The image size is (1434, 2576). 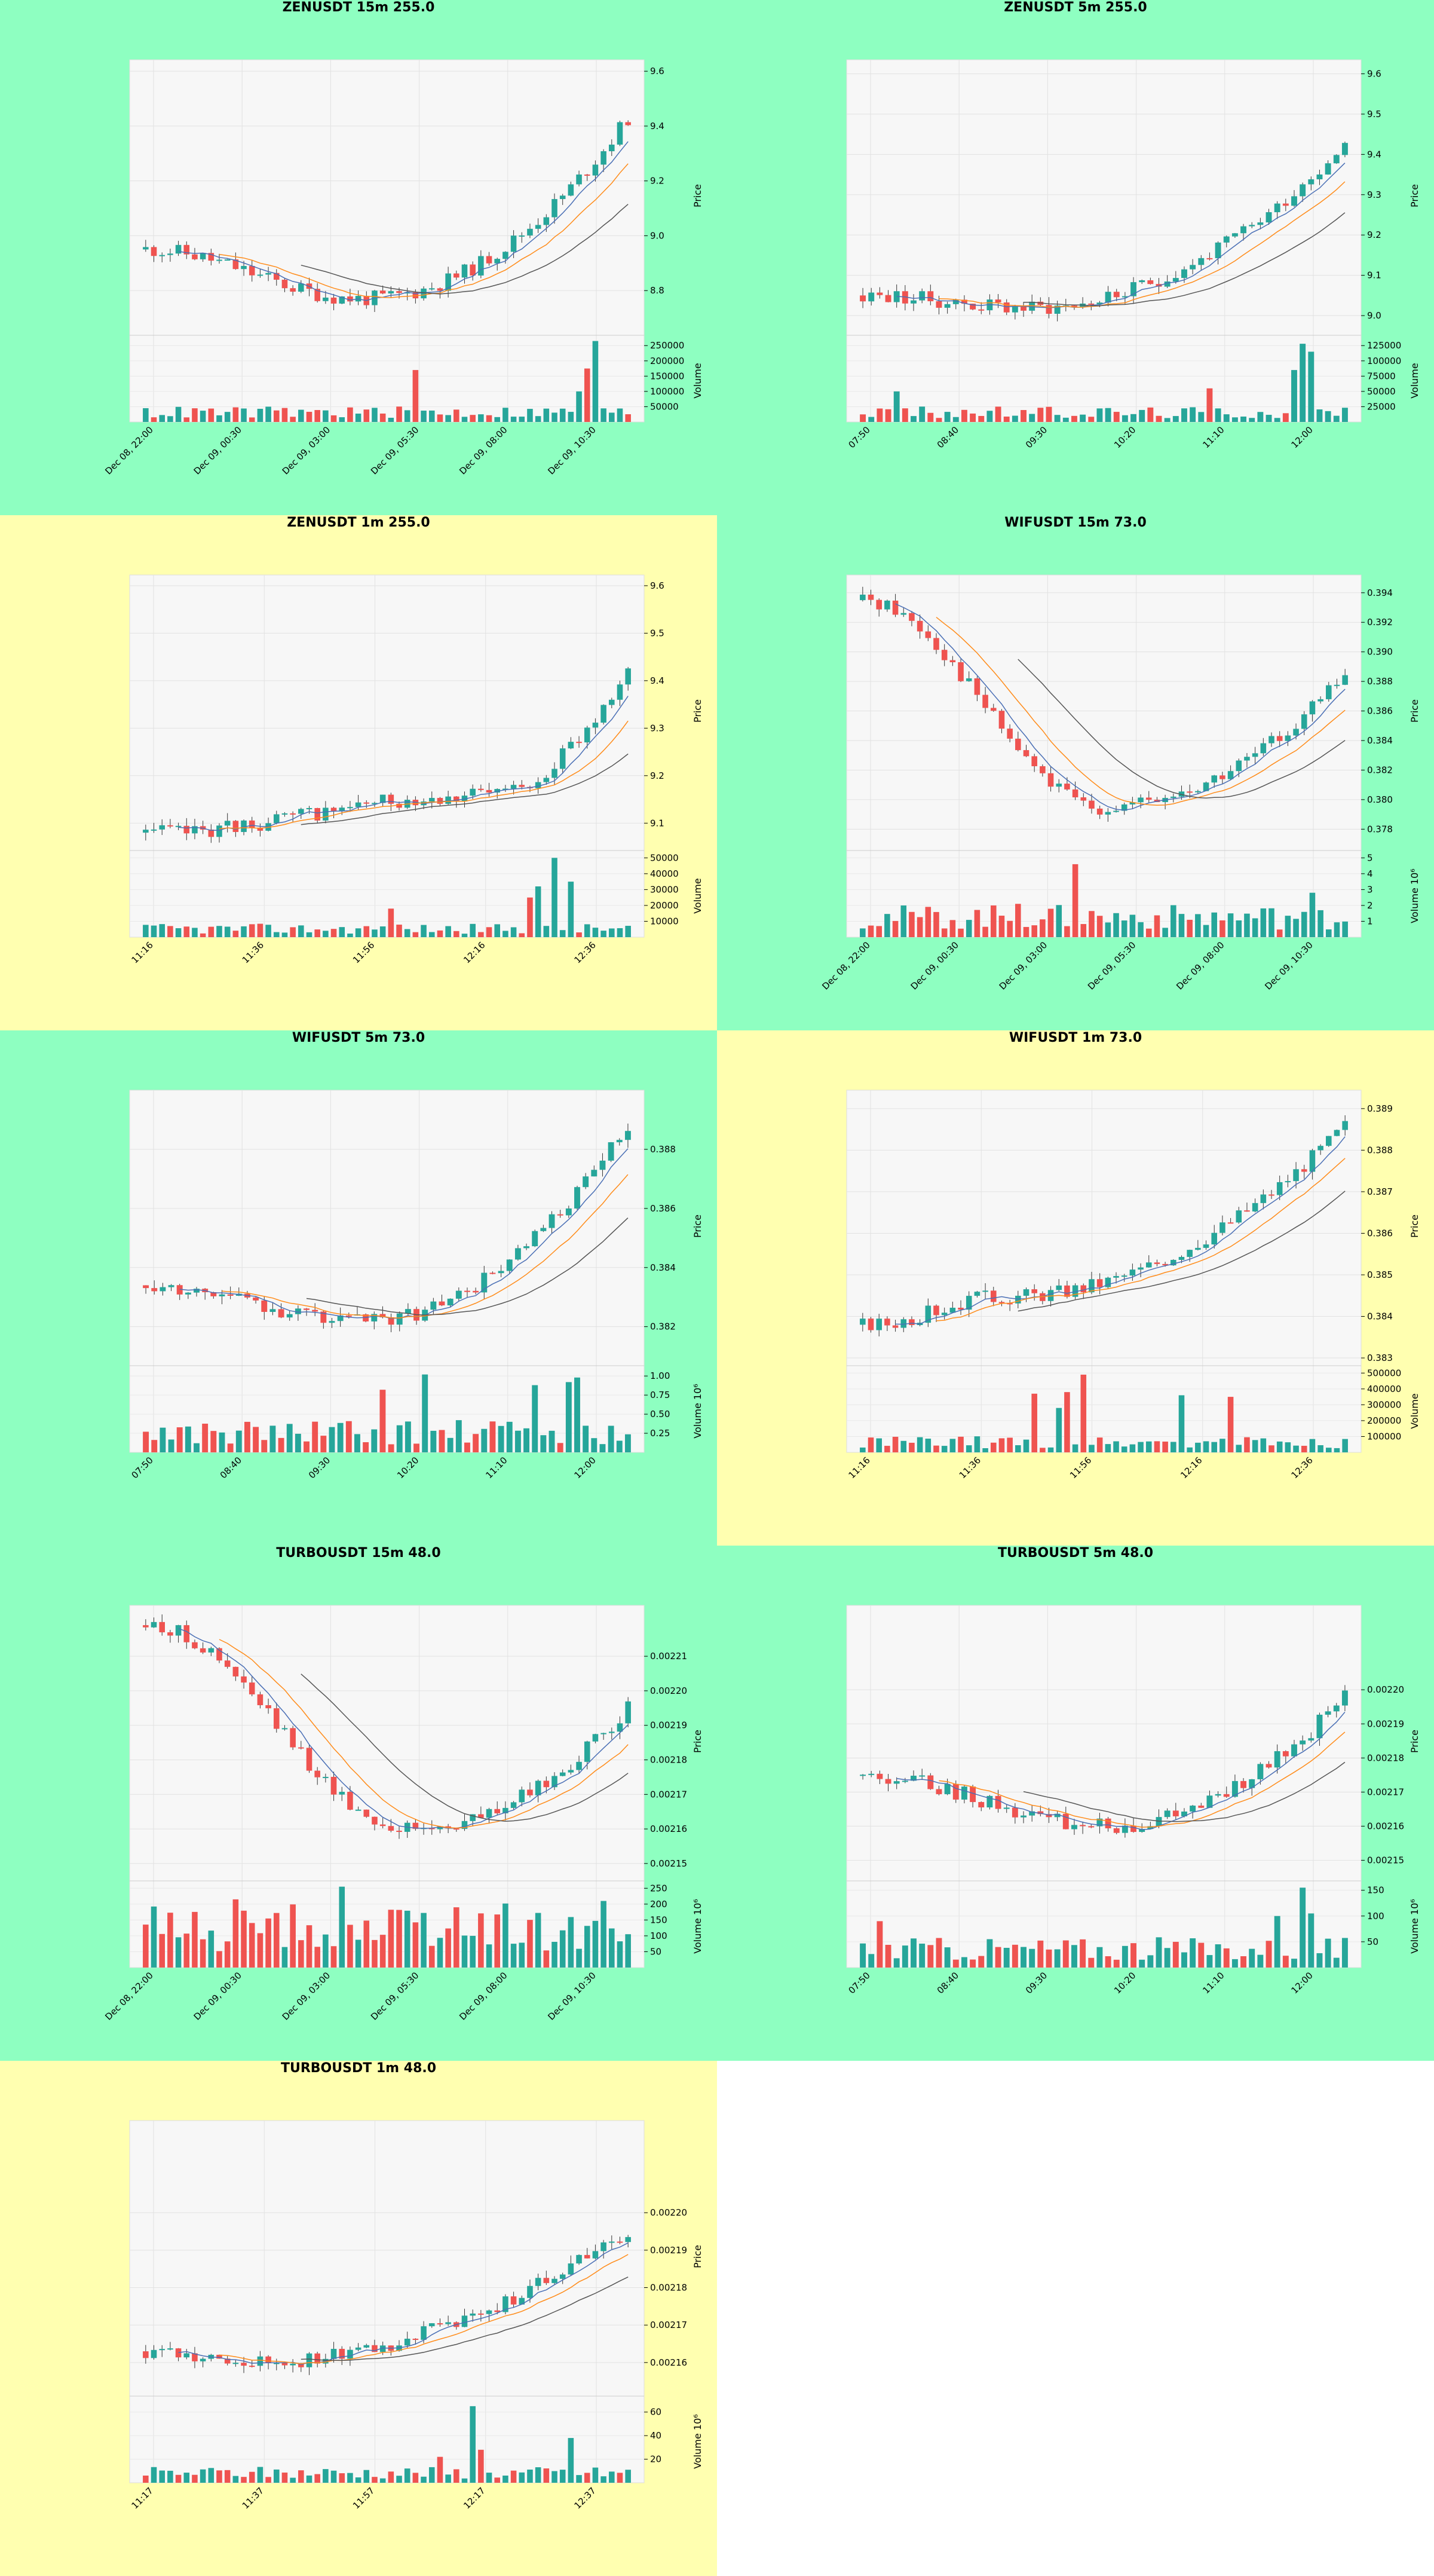 I want to click on price-tick-label: 0.392, so click(x=1380, y=622).